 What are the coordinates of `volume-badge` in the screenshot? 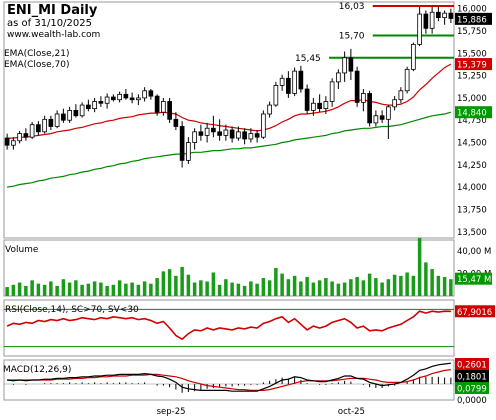 It's located at (473, 278).